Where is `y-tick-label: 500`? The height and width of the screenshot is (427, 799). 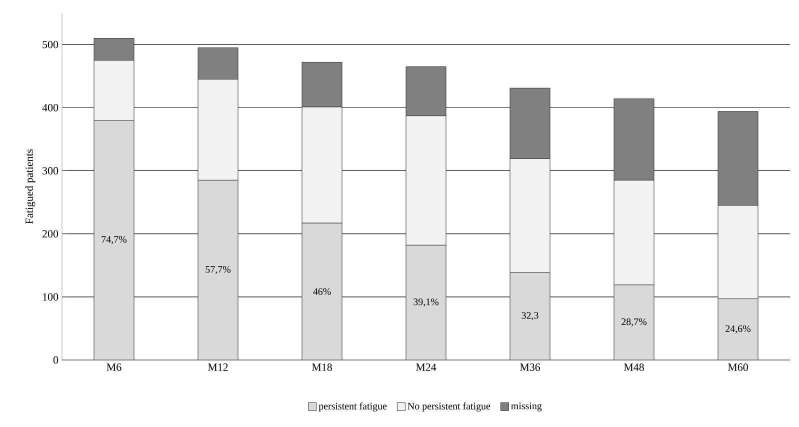
y-tick-label: 500 is located at coordinates (50, 44).